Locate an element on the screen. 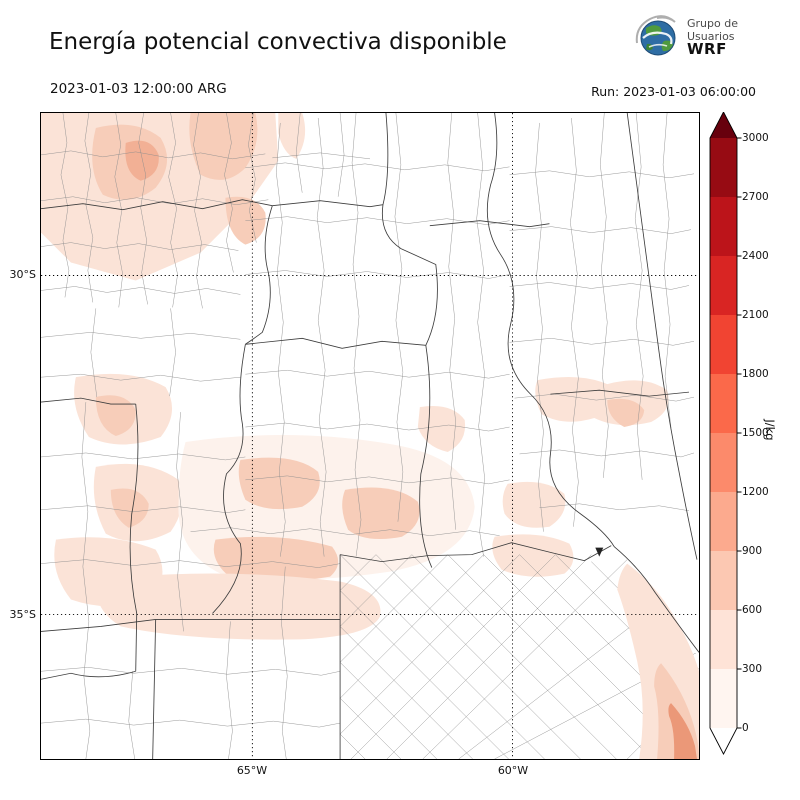 The height and width of the screenshot is (800, 800). colorbar-tick-label: 0 is located at coordinates (745, 728).